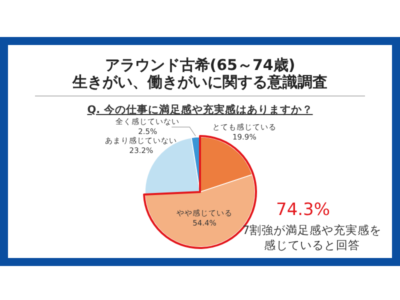 This screenshot has width=400, height=300. What do you see at coordinates (200, 73) in the screenshot?
I see `chart-title: アラウンド古希(65～74歳) 生きがい、働きがいに関する意識調査` at bounding box center [200, 73].